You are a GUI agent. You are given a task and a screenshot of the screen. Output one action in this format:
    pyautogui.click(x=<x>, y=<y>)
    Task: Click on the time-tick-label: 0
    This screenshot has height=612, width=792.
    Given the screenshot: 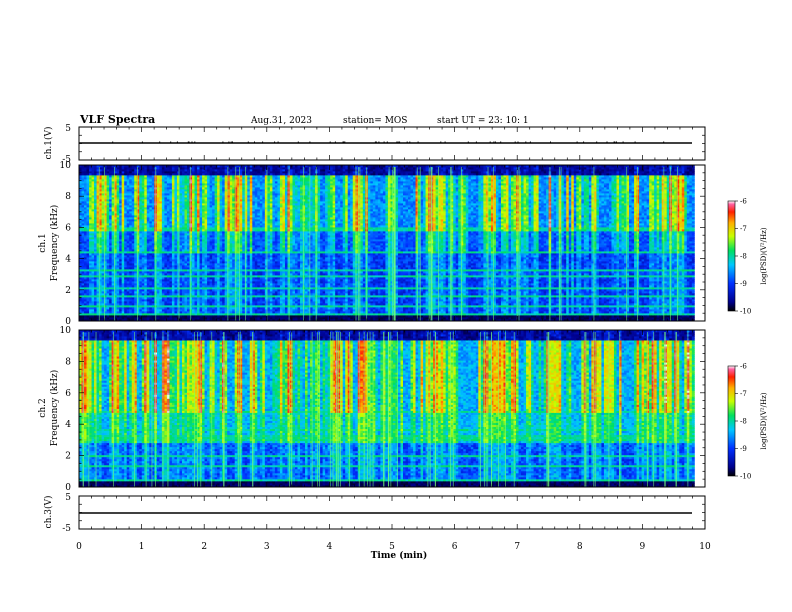 What is the action you would take?
    pyautogui.click(x=79, y=547)
    